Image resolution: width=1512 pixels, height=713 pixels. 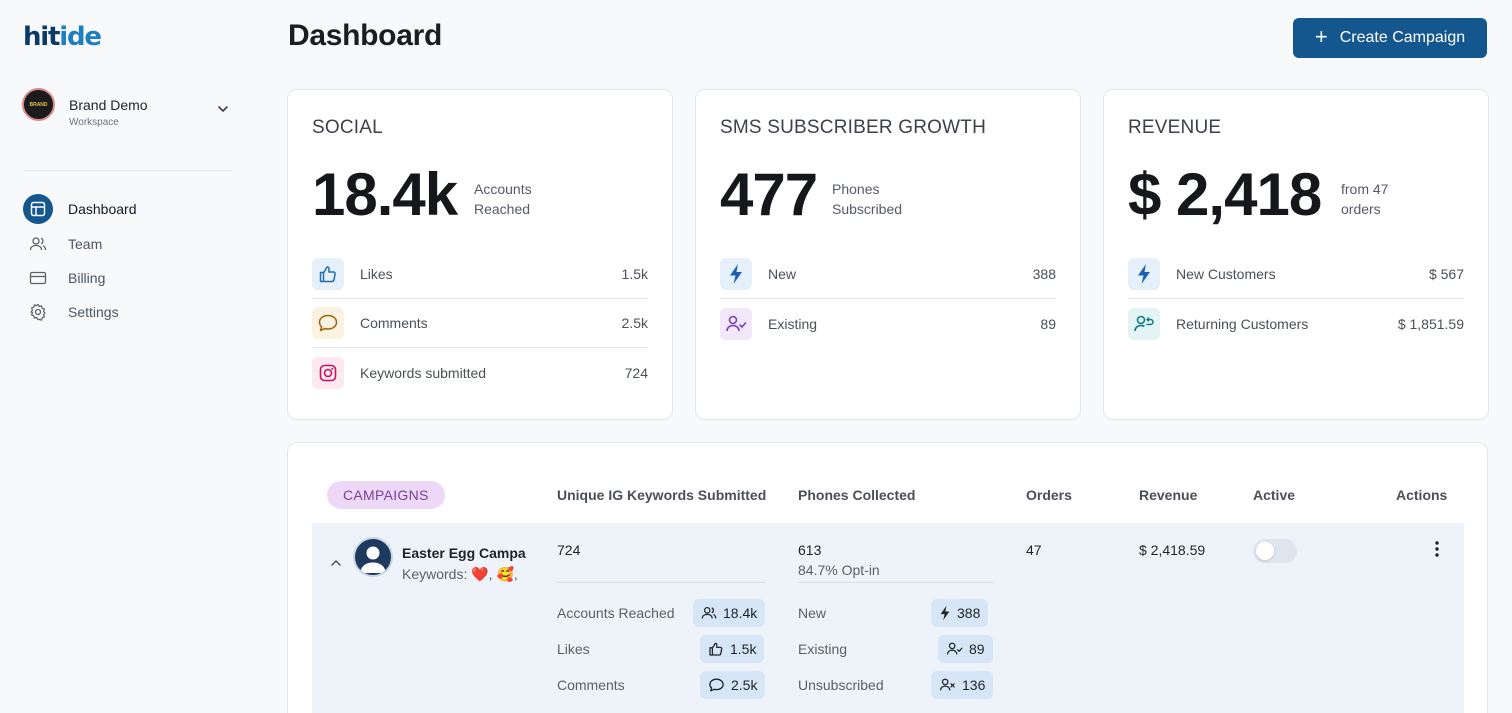 I want to click on list-item: Likes 1.5k, so click(x=480, y=274).